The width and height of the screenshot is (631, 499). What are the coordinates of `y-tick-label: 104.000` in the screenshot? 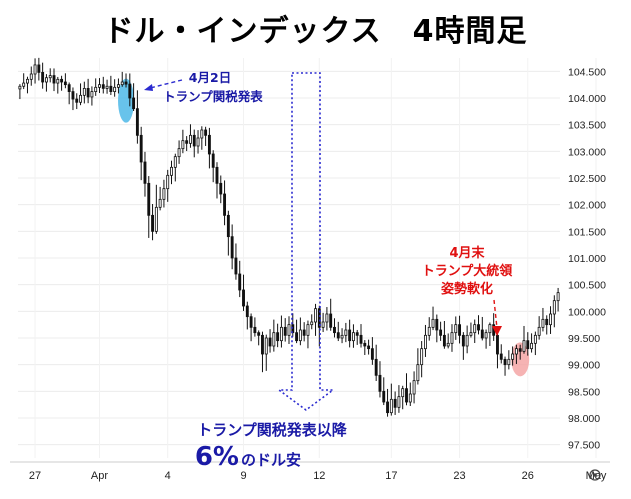 It's located at (587, 99).